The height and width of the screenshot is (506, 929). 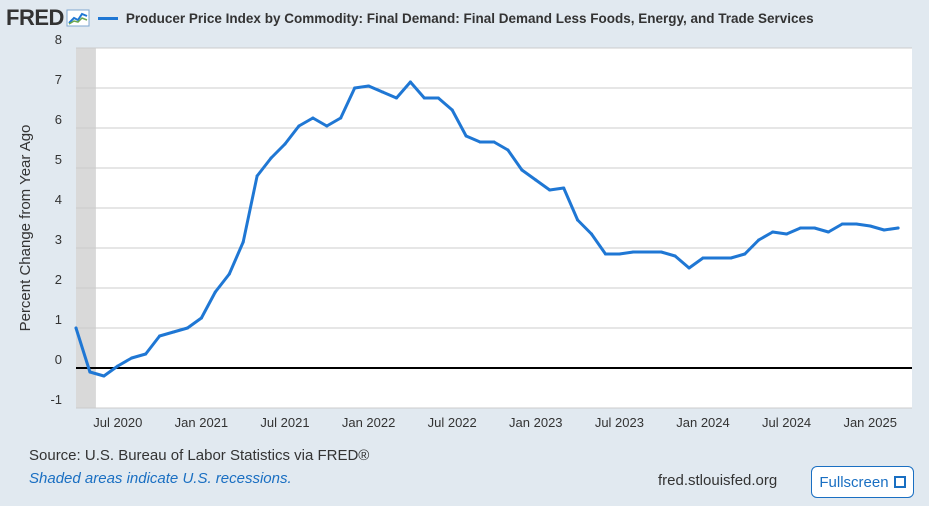 I want to click on x-tick-label: Jan 2024, so click(x=703, y=422).